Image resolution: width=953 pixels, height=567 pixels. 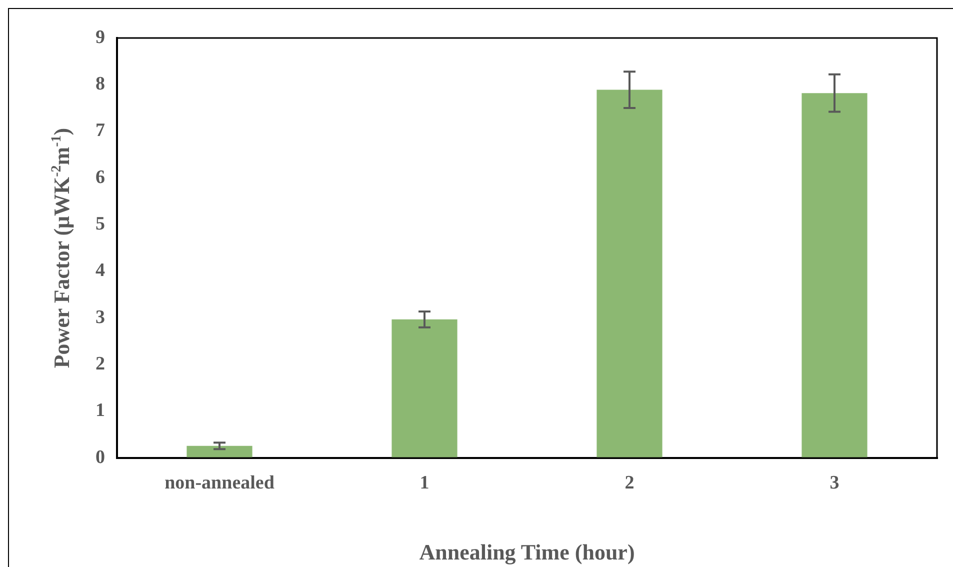 I want to click on y-tick-label: 0, so click(x=100, y=457).